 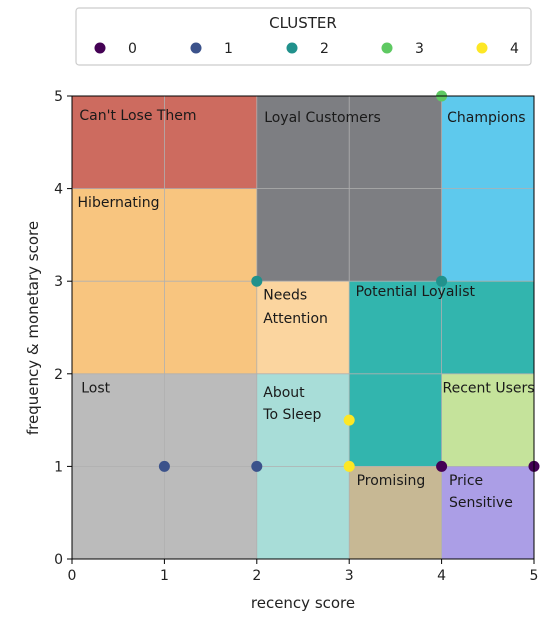 I want to click on segment-price-sensitive, so click(x=487, y=512).